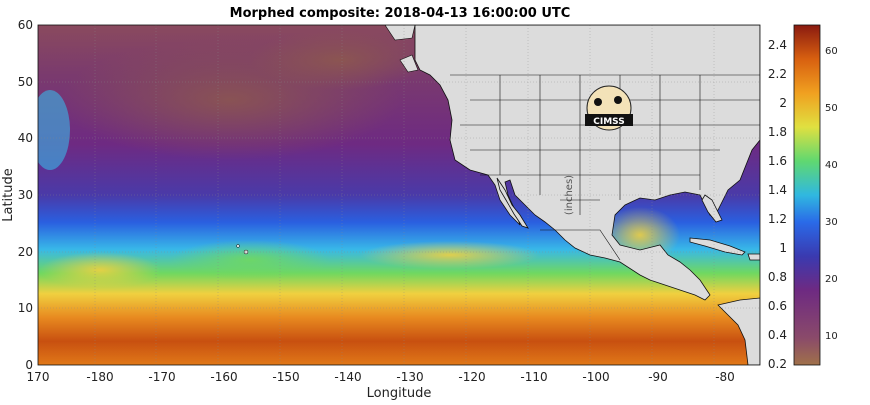 This screenshot has width=870, height=405. What do you see at coordinates (738, 331) in the screenshot?
I see `land-south-america` at bounding box center [738, 331].